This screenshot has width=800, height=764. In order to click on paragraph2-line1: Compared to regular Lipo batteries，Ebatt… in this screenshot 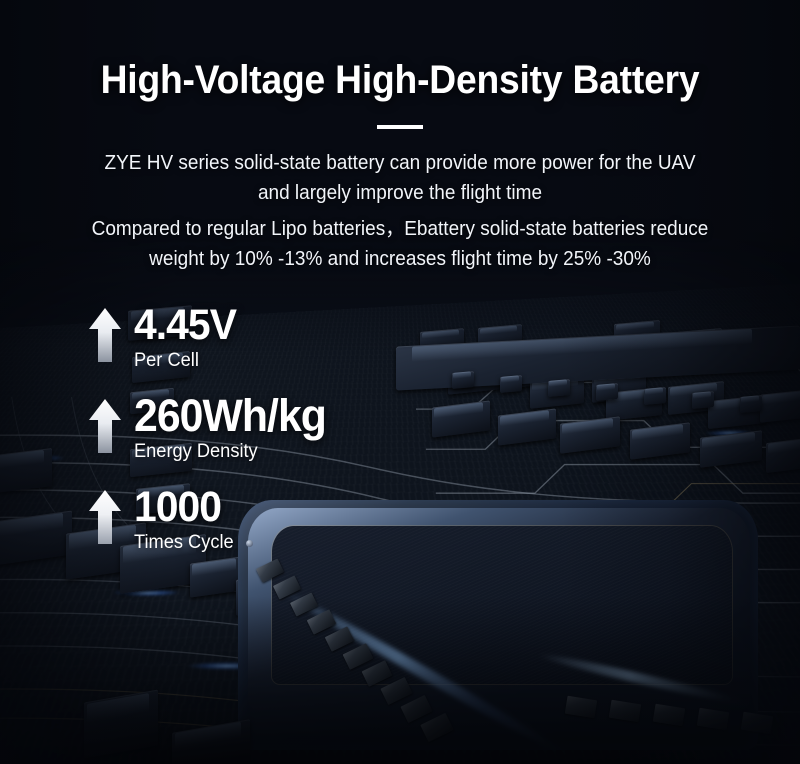, I will do `click(400, 229)`.